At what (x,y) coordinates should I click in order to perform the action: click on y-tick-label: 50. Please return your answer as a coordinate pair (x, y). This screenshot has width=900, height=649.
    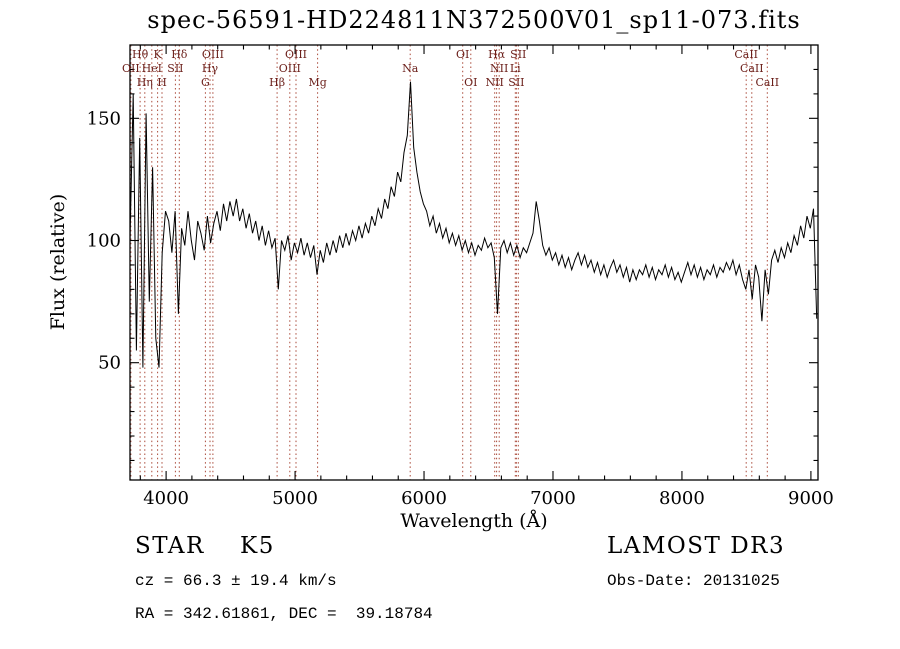
    Looking at the image, I should click on (109, 363).